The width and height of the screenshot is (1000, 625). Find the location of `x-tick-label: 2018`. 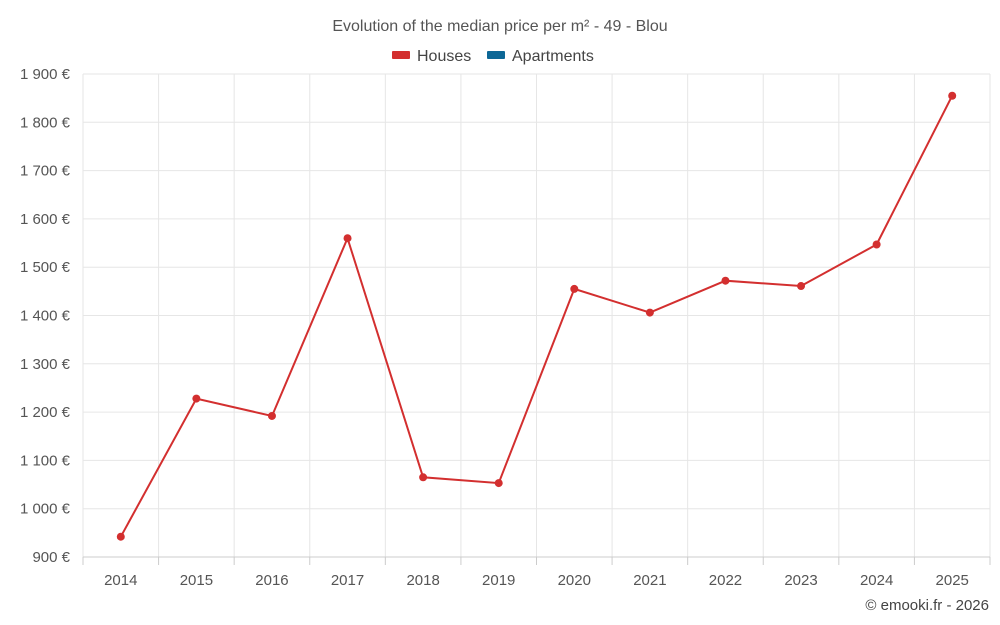

x-tick-label: 2018 is located at coordinates (422, 580).